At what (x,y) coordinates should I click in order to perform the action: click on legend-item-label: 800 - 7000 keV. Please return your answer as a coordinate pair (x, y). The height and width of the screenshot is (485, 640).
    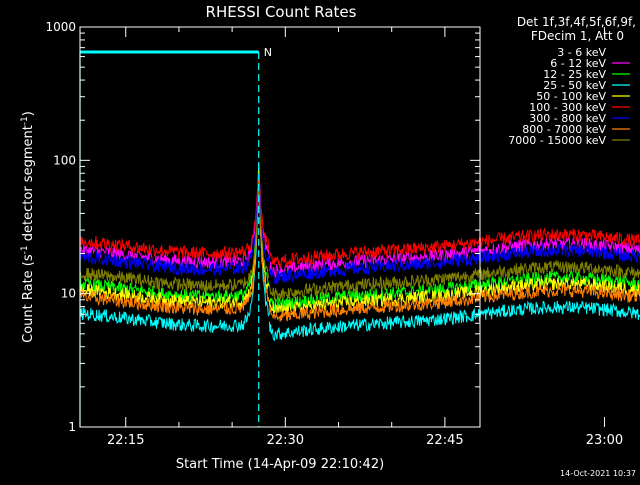
    Looking at the image, I should click on (564, 129).